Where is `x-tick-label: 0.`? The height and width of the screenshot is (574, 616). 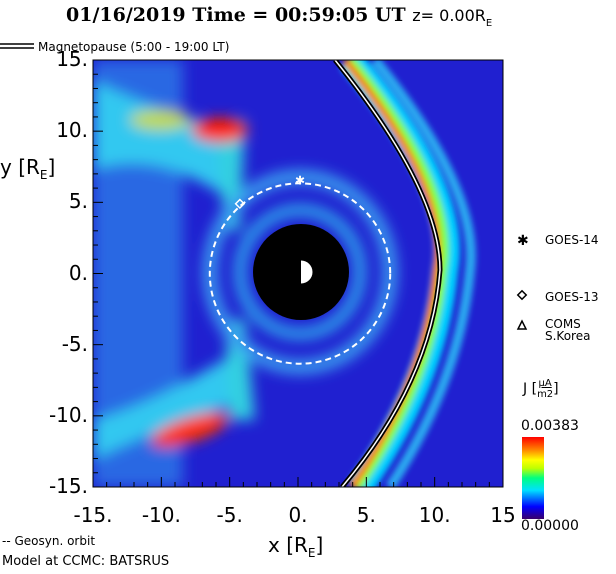 x-tick-label: 0. is located at coordinates (298, 515).